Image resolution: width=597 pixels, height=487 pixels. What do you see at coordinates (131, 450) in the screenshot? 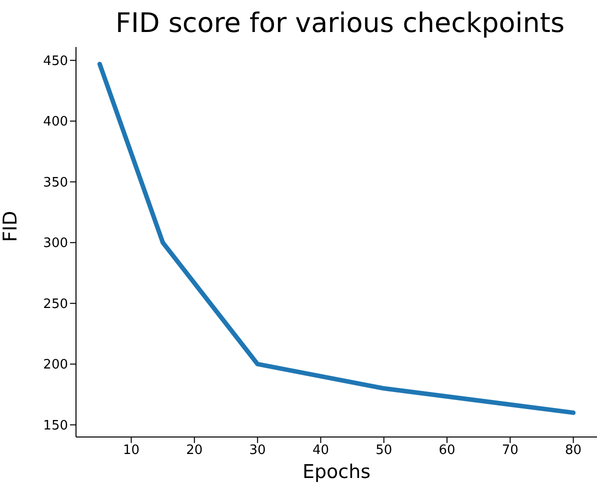
I see `x-tick-label: 10` at bounding box center [131, 450].